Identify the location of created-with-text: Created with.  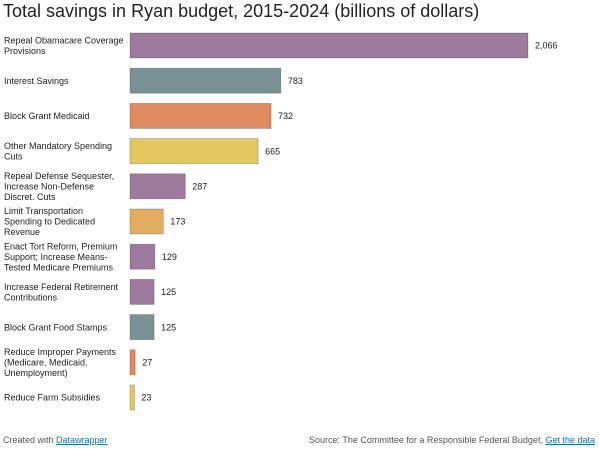
(30, 440).